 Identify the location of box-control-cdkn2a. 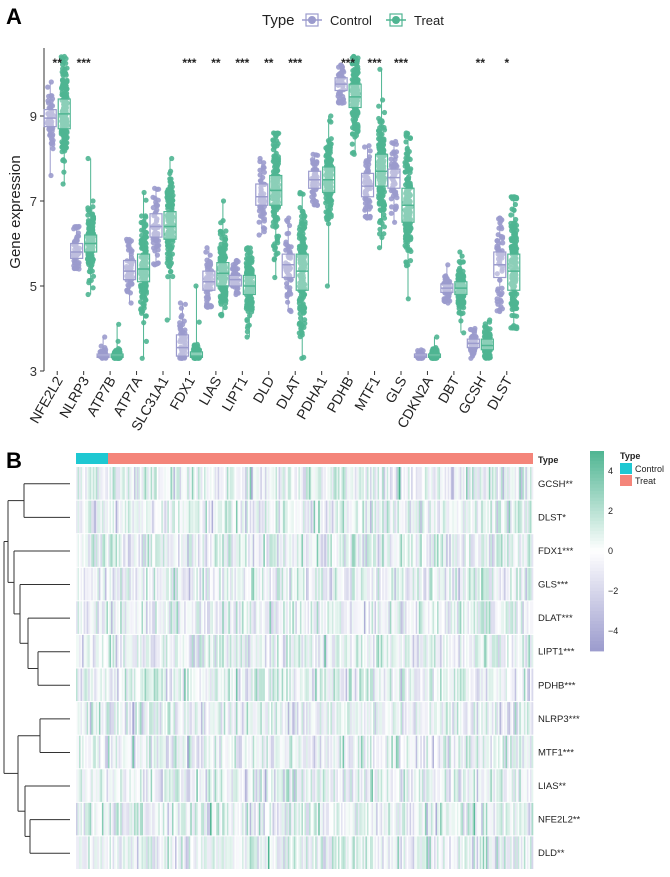
(420, 354).